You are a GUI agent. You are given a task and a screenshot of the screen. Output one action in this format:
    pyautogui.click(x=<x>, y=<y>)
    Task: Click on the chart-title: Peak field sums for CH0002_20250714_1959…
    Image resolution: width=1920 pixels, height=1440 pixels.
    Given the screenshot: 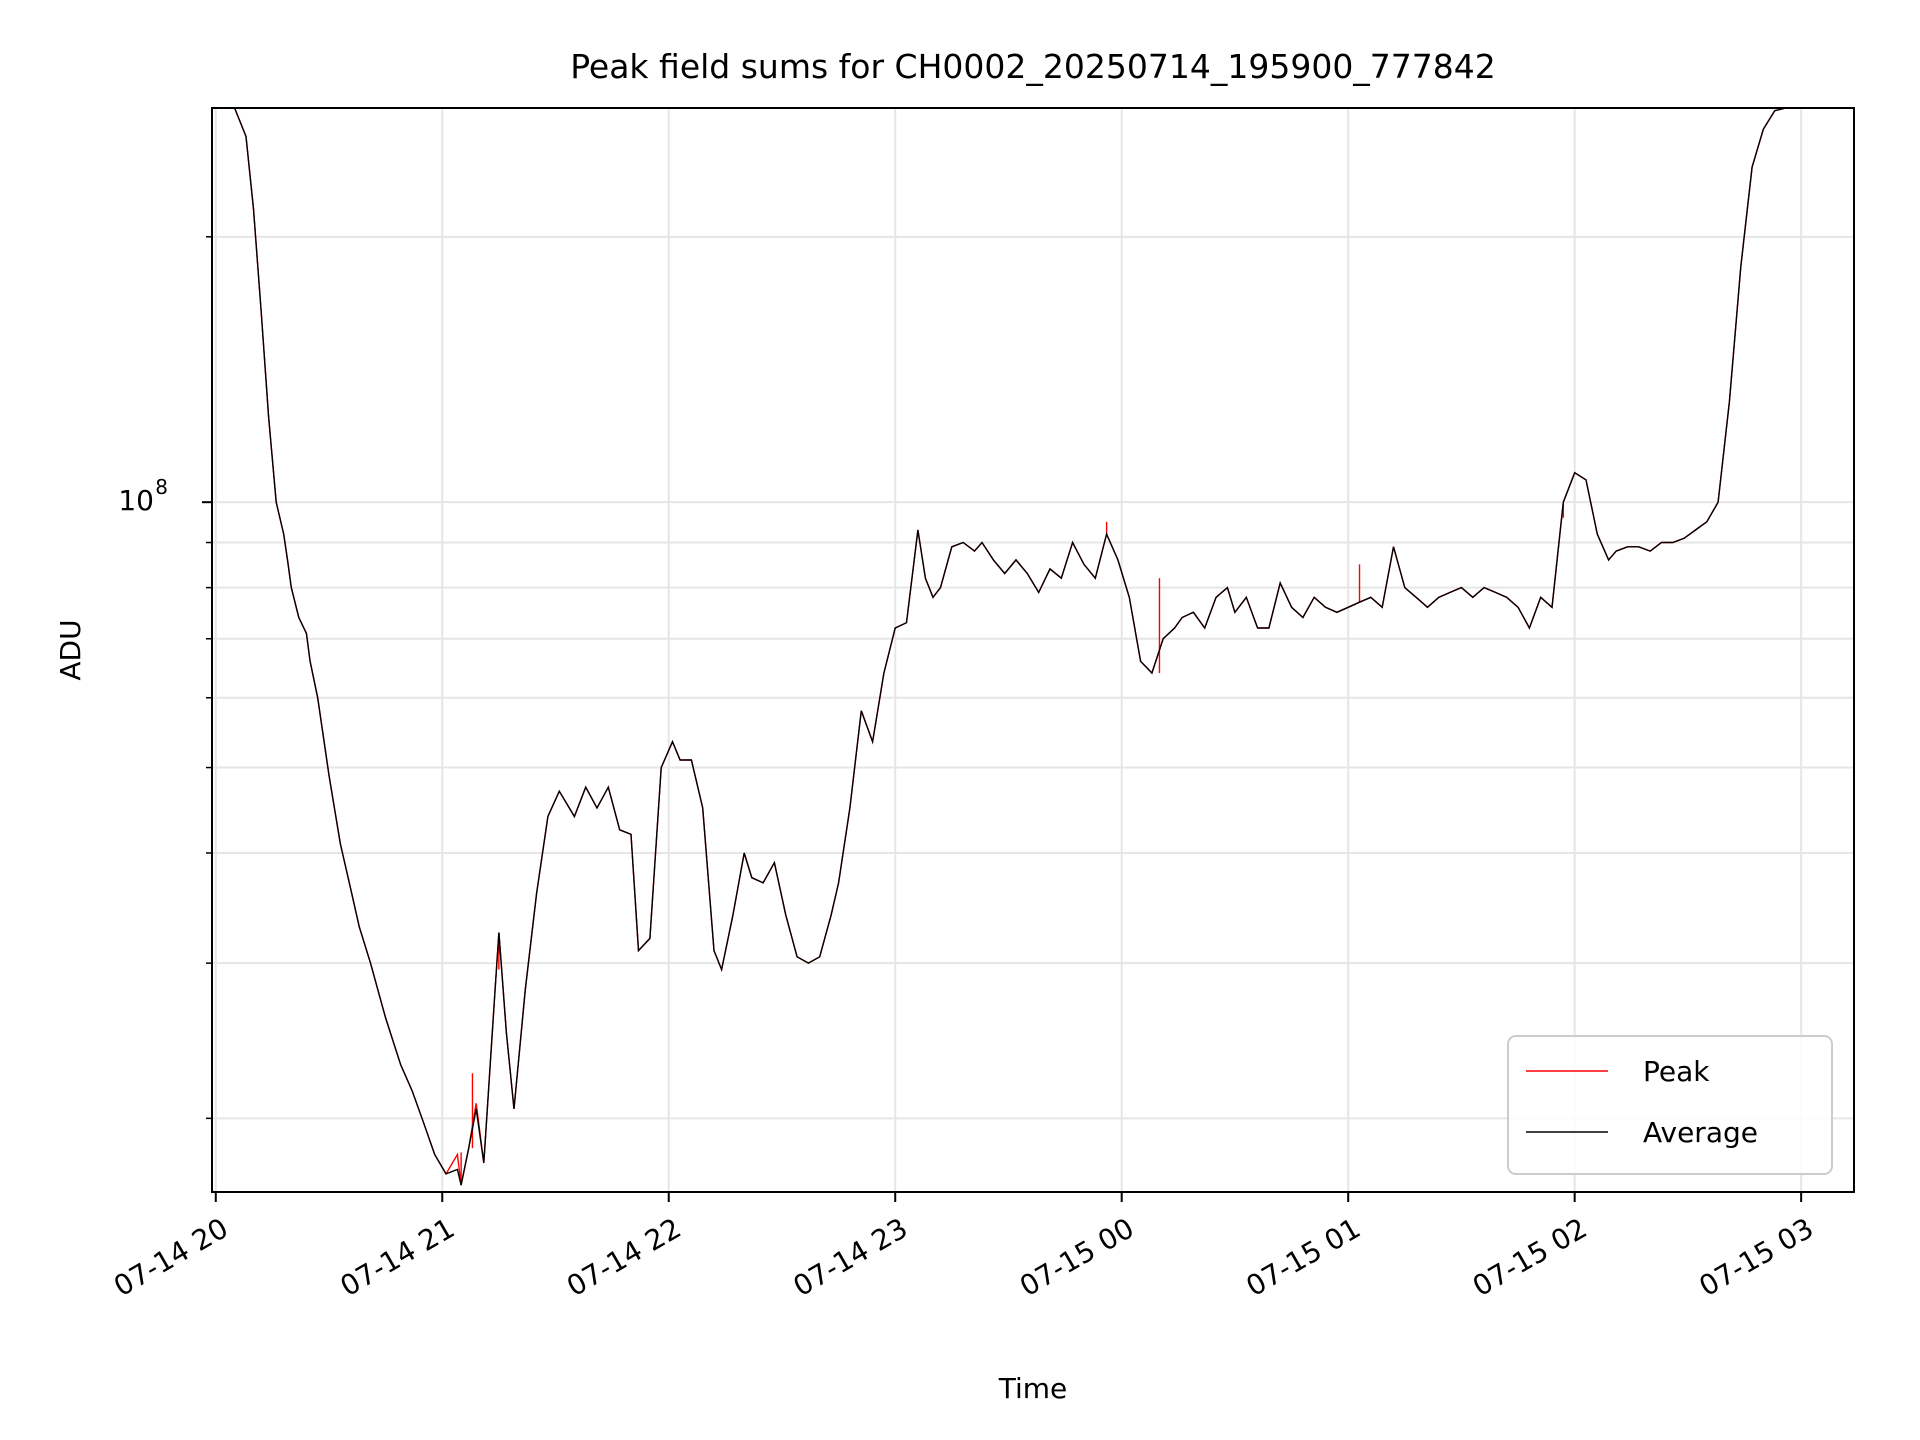 What is the action you would take?
    pyautogui.click(x=1033, y=66)
    